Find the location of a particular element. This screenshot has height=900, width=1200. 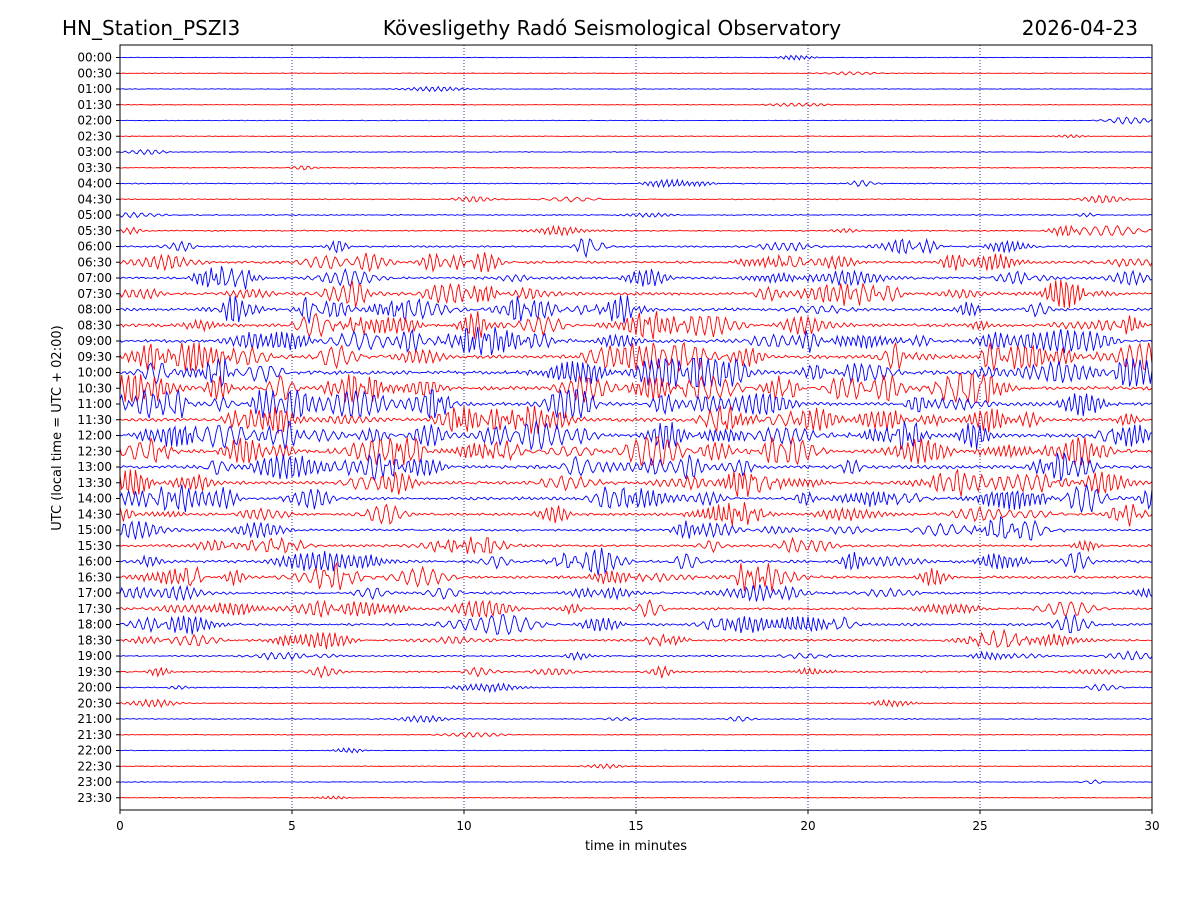

y-tick-label: 00:00 is located at coordinates (94, 58).